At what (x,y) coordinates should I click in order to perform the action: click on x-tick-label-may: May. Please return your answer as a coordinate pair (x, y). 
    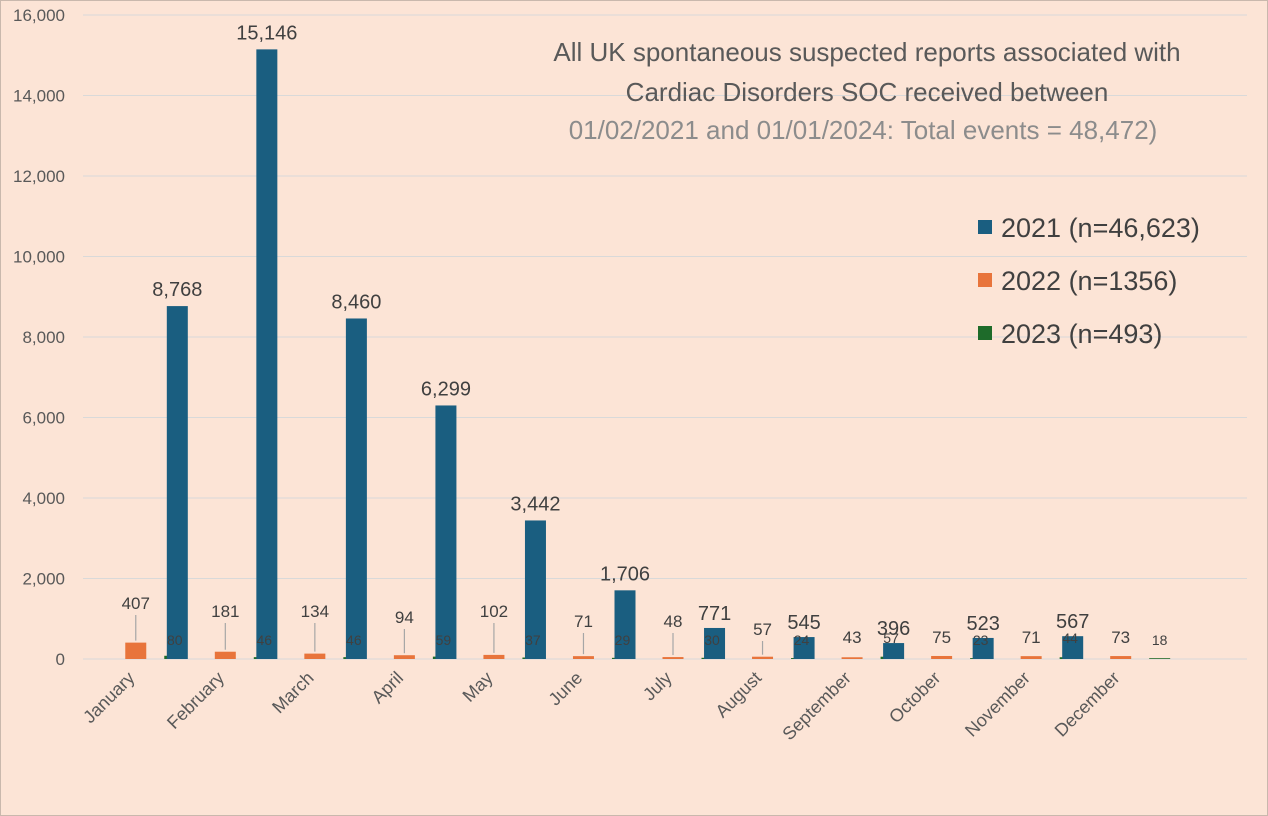
    Looking at the image, I should click on (478, 687).